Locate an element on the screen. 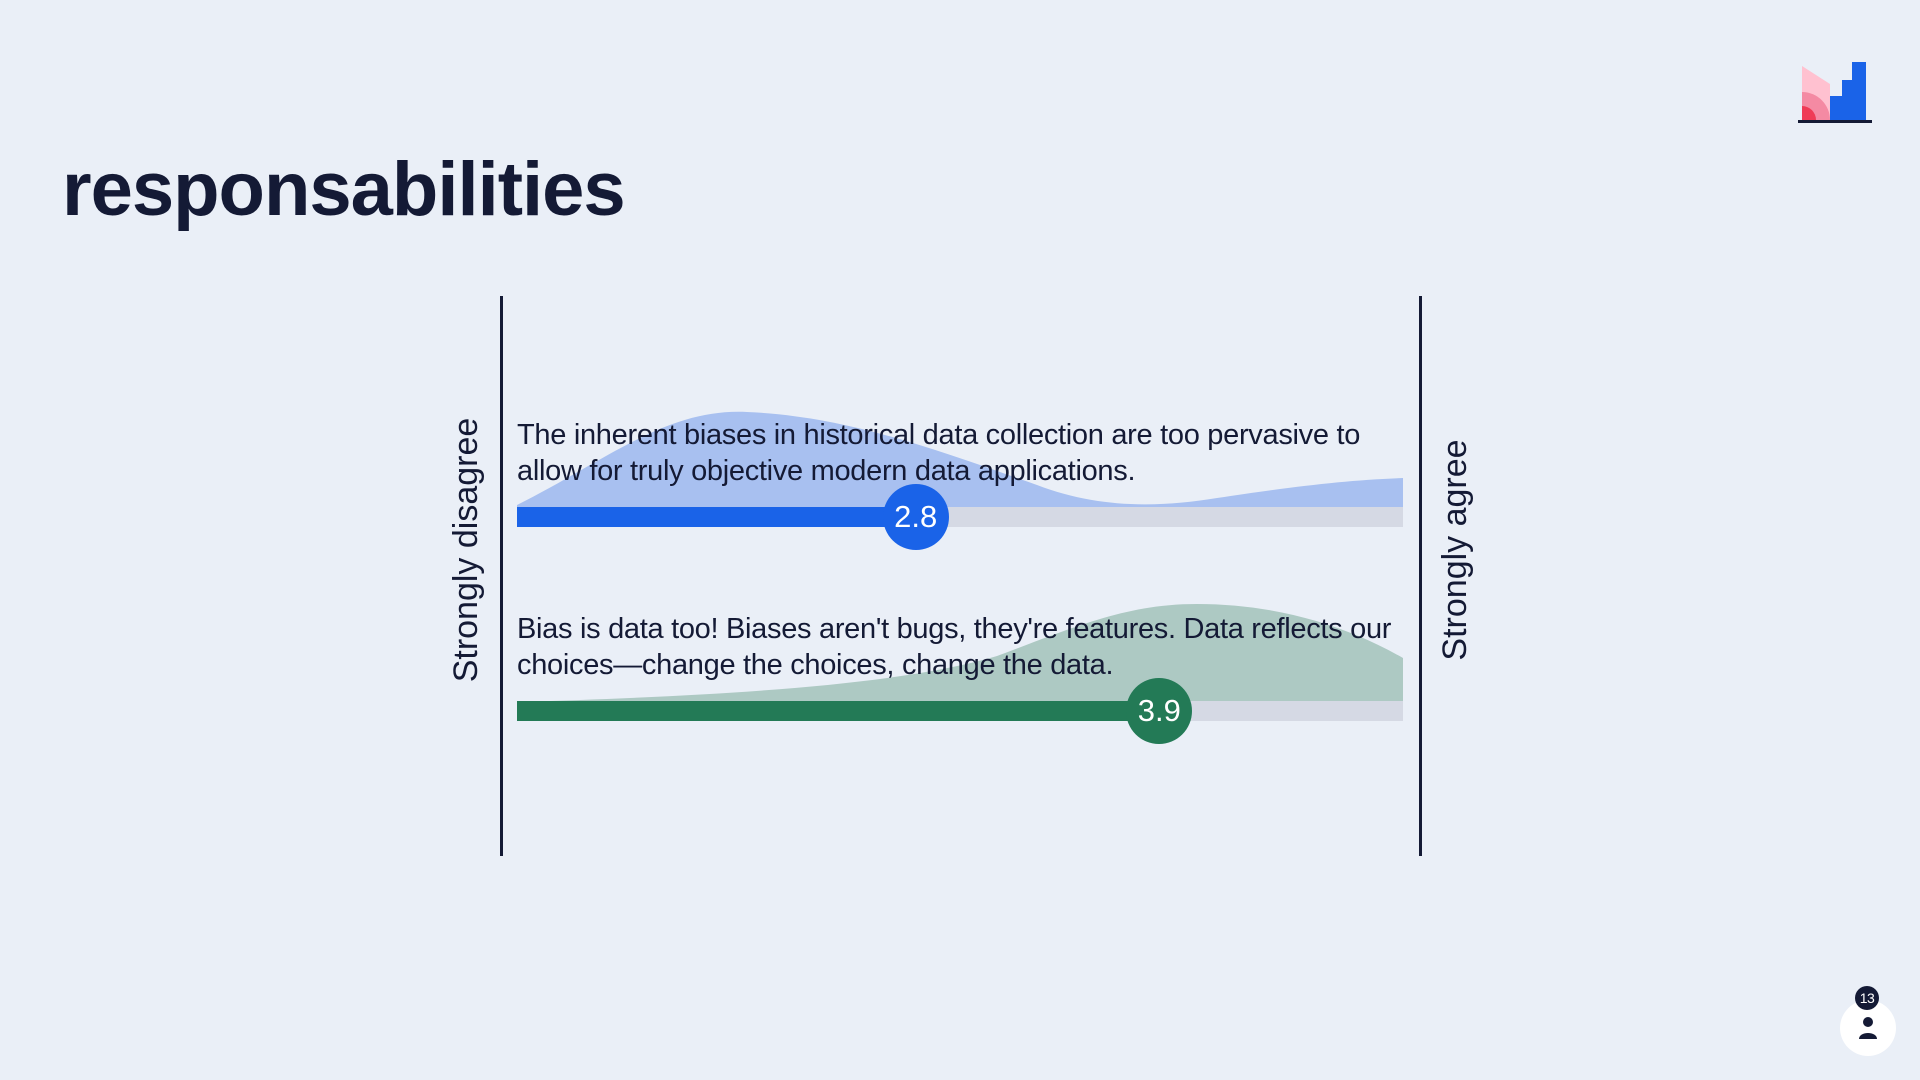 This screenshot has height=1080, width=1920. scale-right-line is located at coordinates (1420, 576).